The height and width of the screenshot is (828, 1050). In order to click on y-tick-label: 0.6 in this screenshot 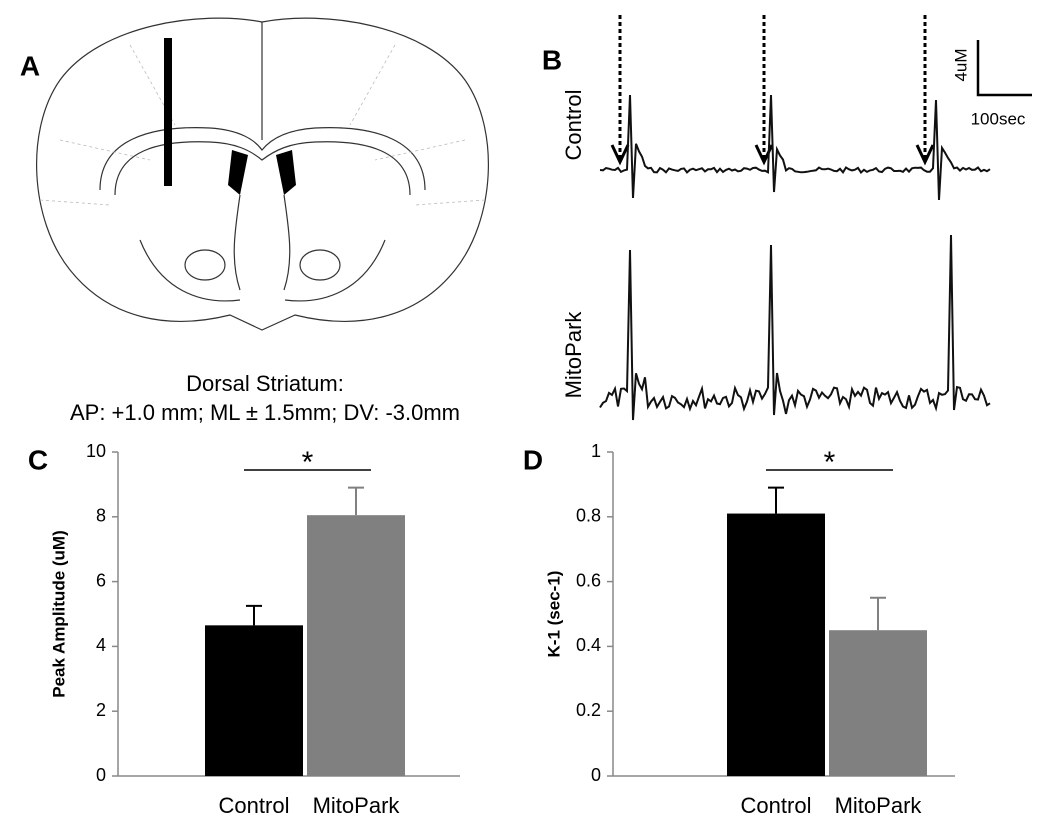, I will do `click(588, 580)`.